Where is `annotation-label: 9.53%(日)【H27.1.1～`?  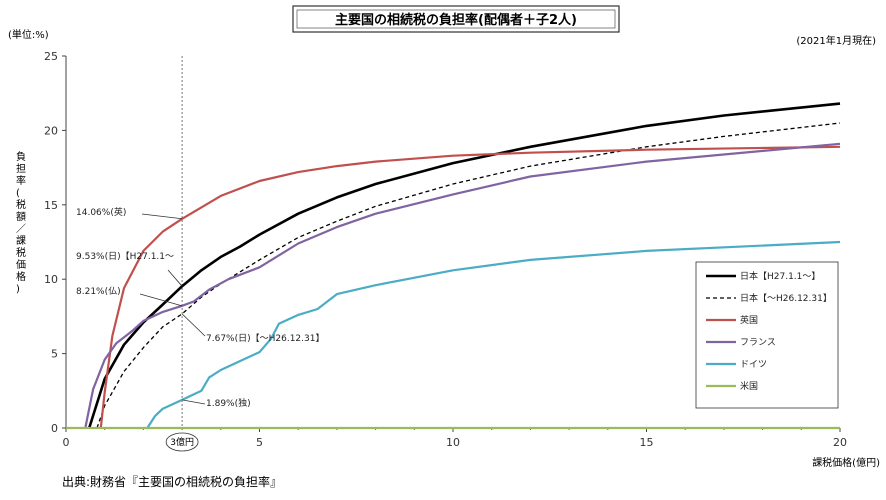
annotation-label: 9.53%(日)【H27.1.1～ is located at coordinates (125, 256).